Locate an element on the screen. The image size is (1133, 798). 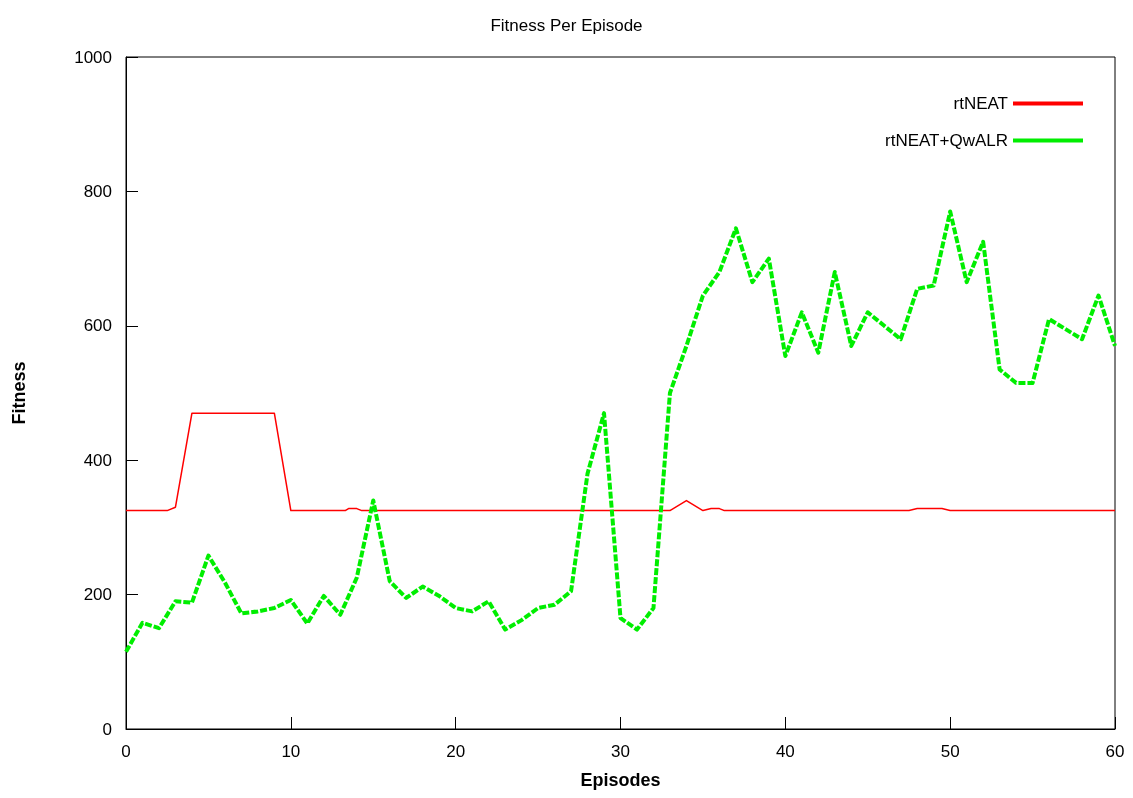
y-tick-label: 800 is located at coordinates (97, 191).